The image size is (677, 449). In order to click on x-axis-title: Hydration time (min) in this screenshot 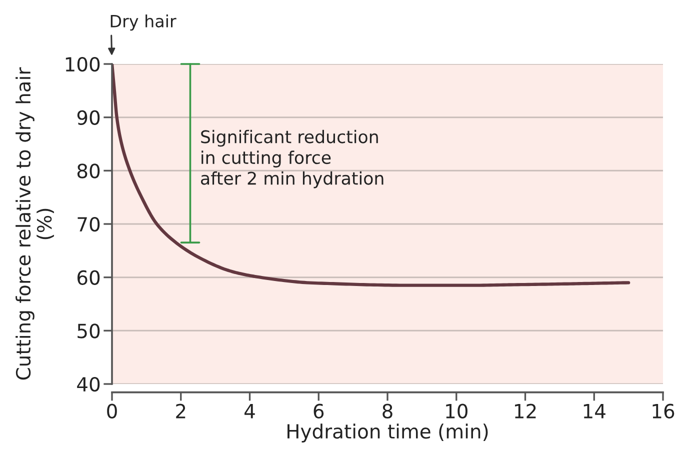, I will do `click(388, 433)`.